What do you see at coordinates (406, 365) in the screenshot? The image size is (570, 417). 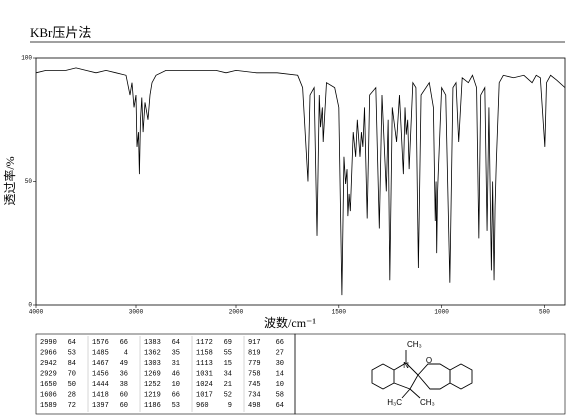 I see `structure-label: N` at bounding box center [406, 365].